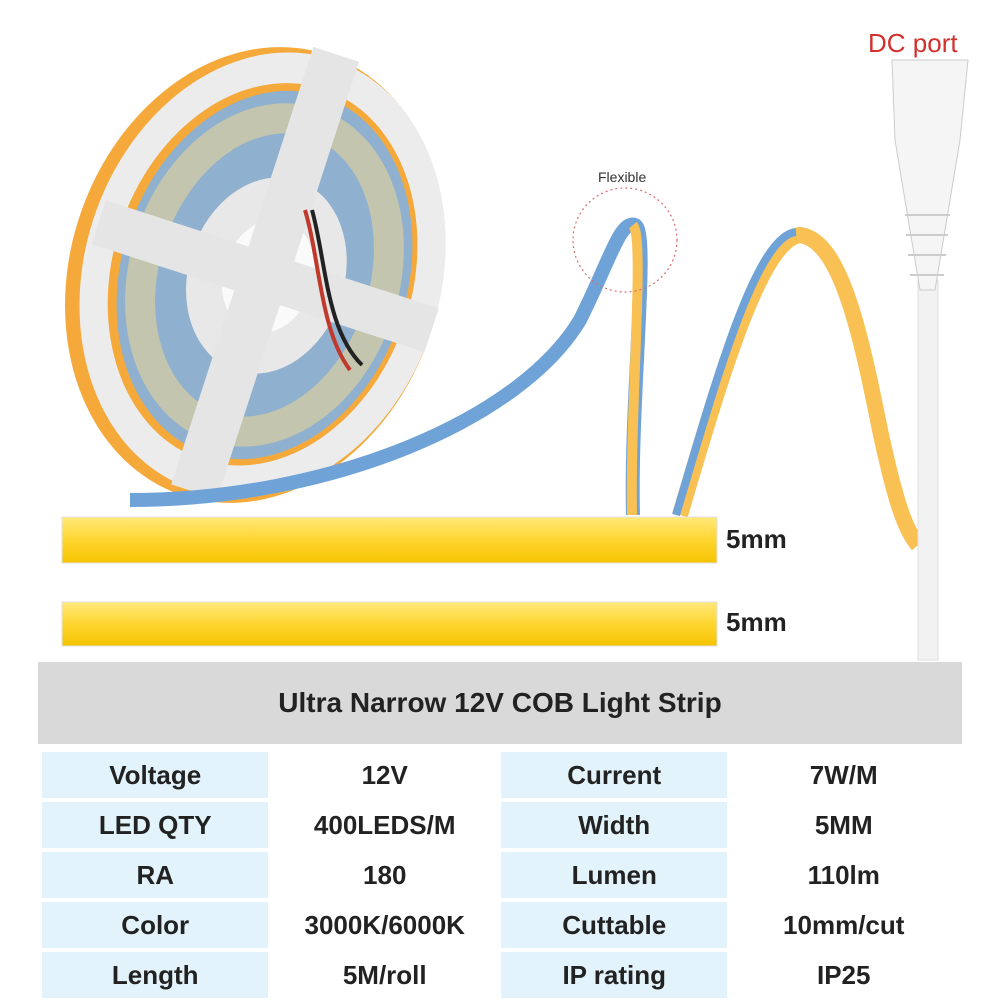 This screenshot has width=1000, height=1000. What do you see at coordinates (500, 703) in the screenshot?
I see `table-title: Ultra Narrow 12V COB Light Strip` at bounding box center [500, 703].